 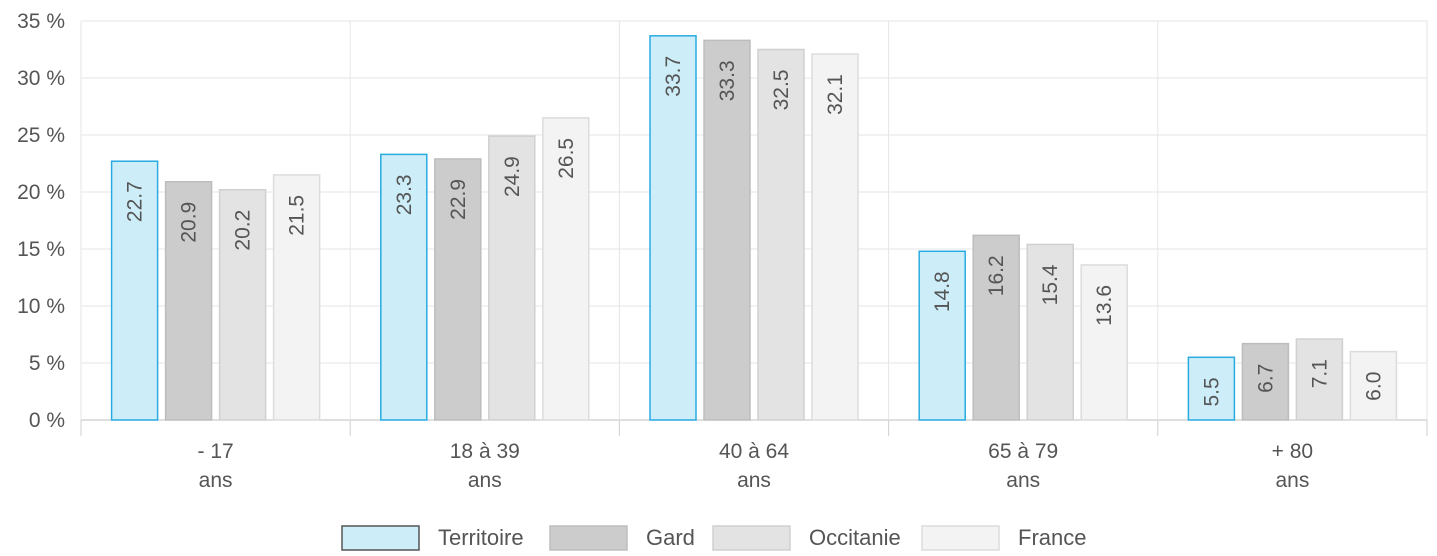 What do you see at coordinates (1319, 373) in the screenshot?
I see `bar-value-label: 7.1` at bounding box center [1319, 373].